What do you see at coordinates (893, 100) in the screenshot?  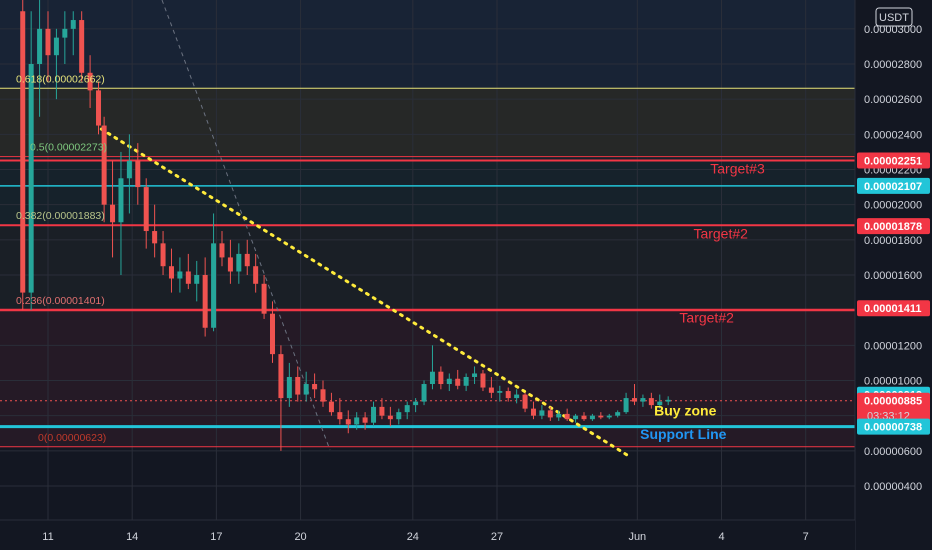 I see `price-tick-label: 0.00002600` at bounding box center [893, 100].